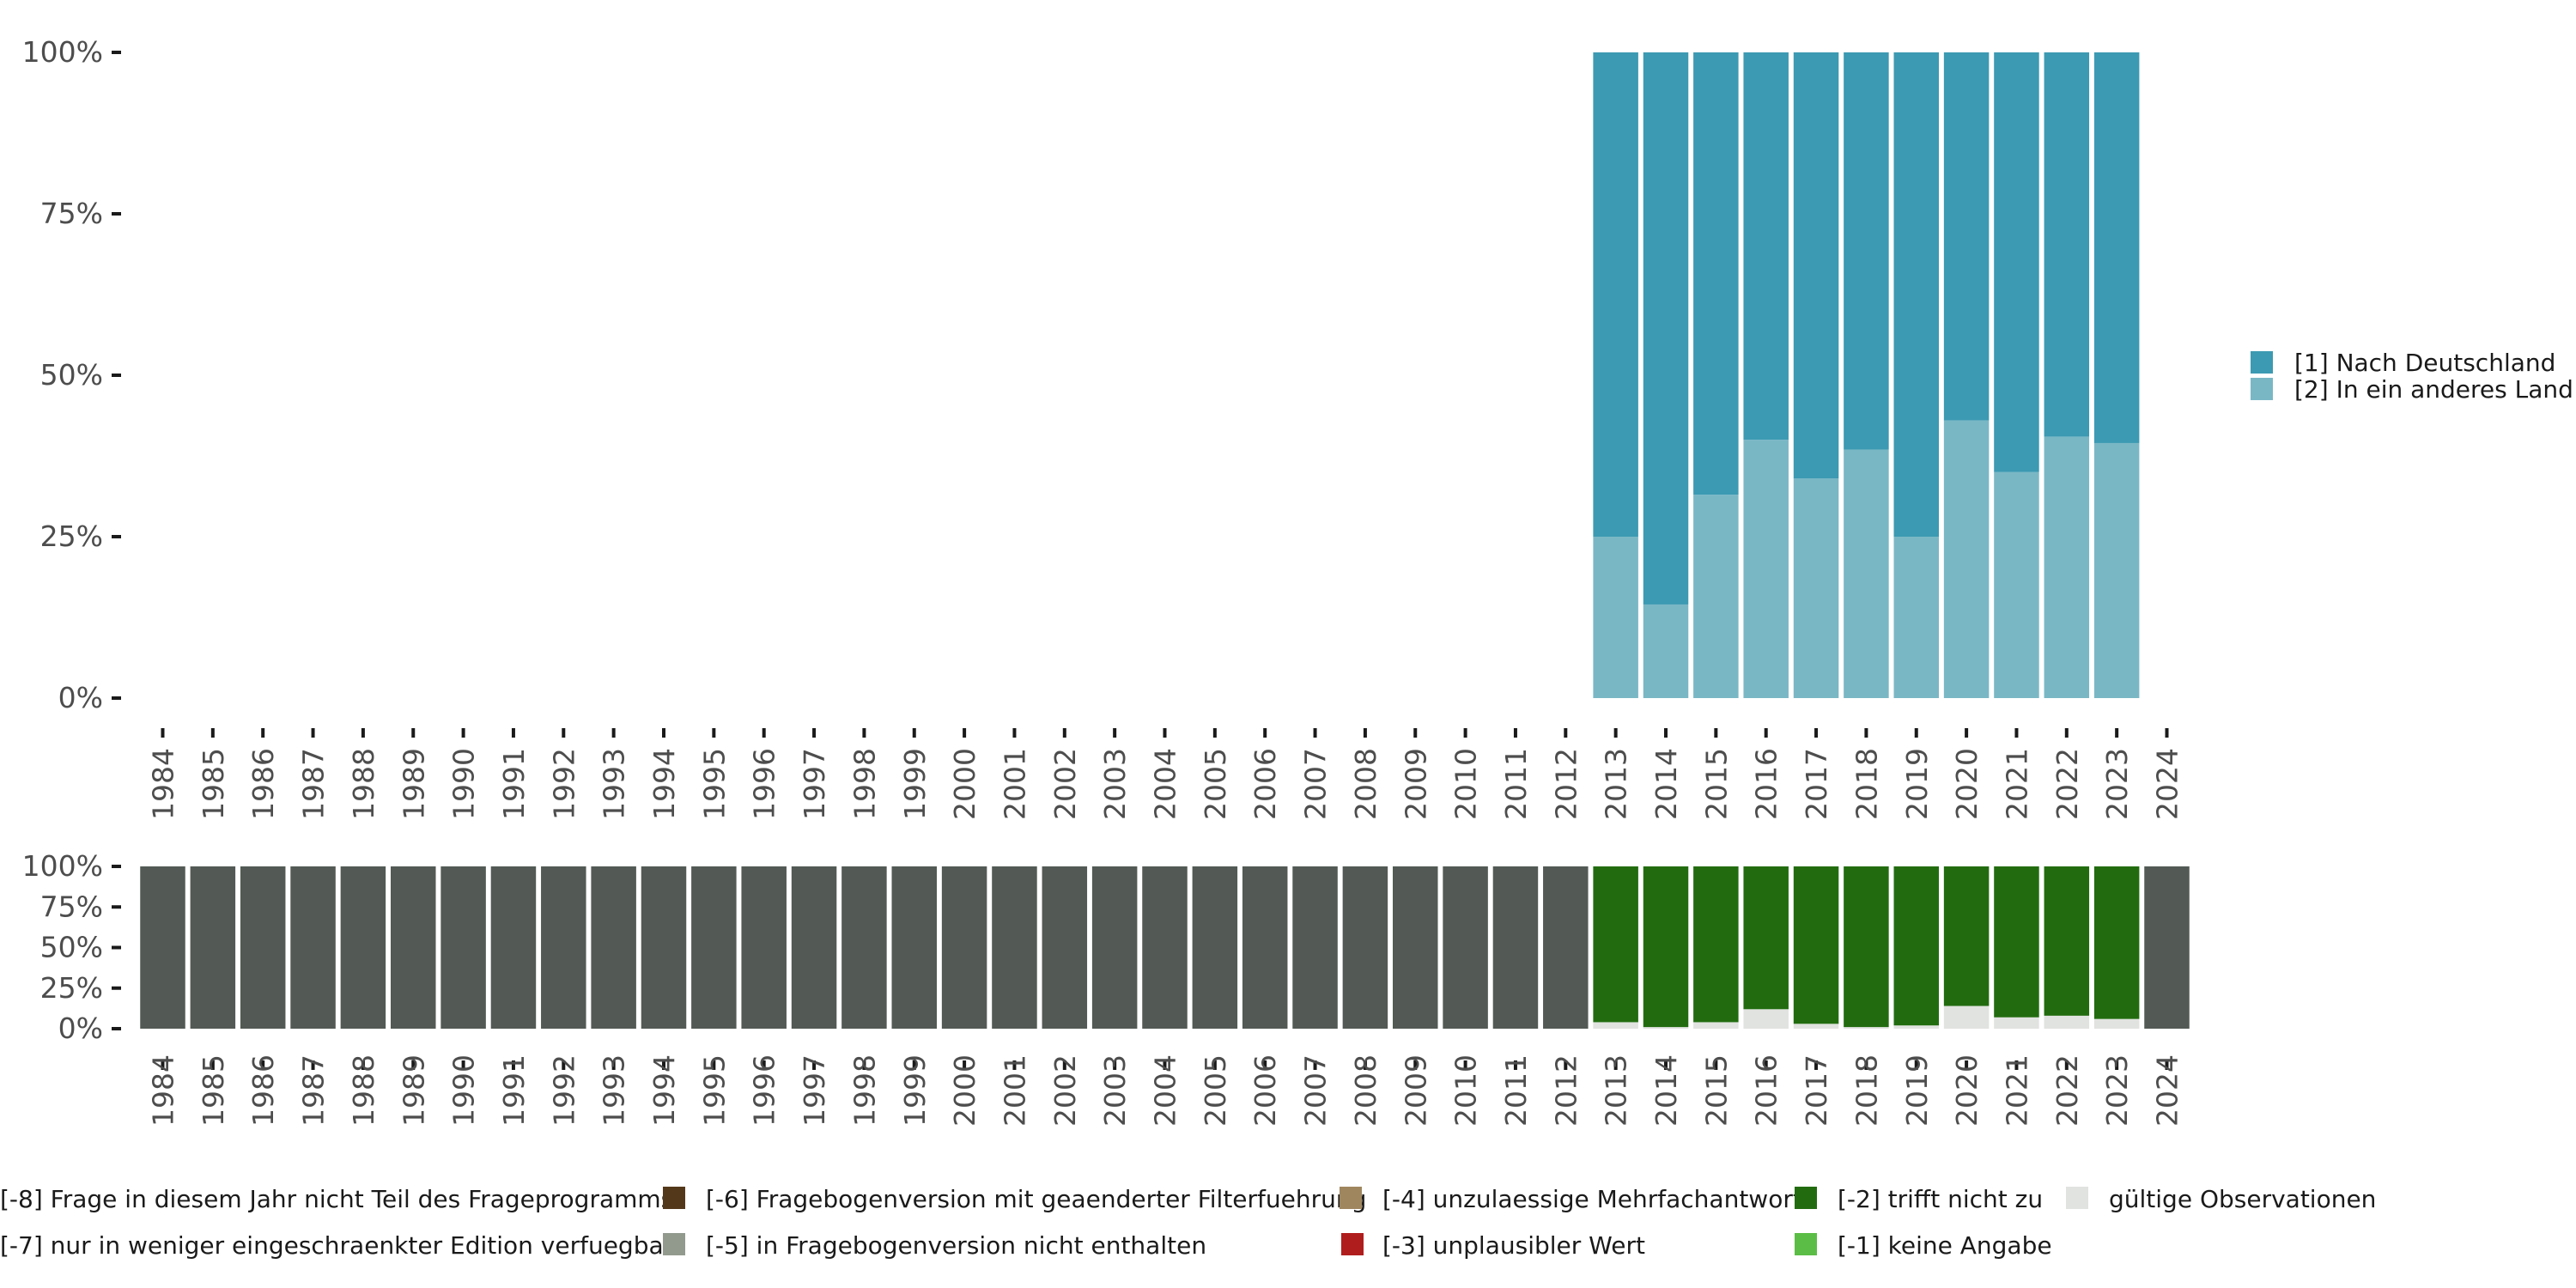  I want to click on x-tick-label: 2008, so click(1365, 1090).